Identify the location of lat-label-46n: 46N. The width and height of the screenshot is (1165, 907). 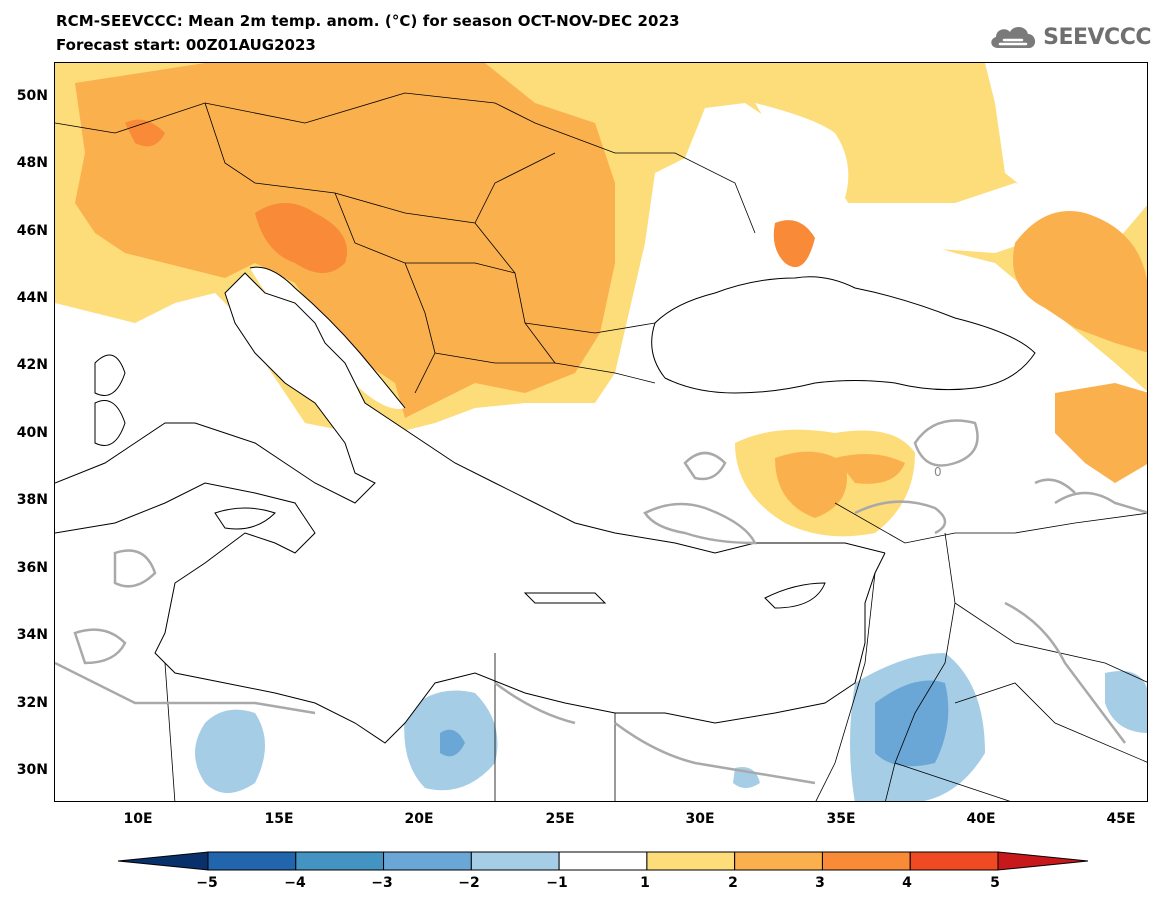
(32, 231).